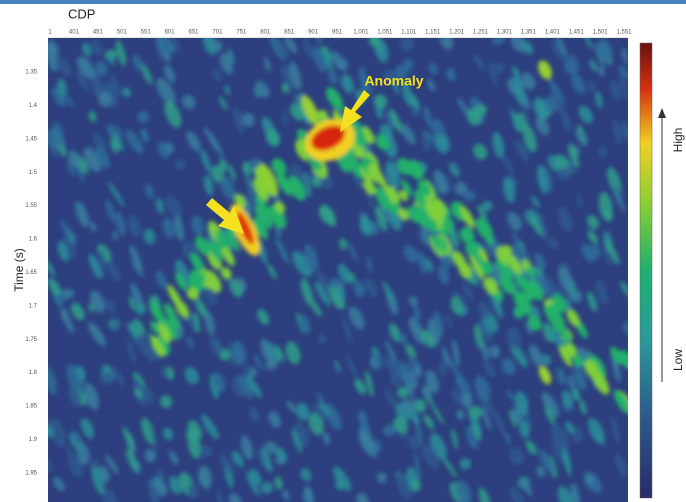 Image resolution: width=686 pixels, height=502 pixels. I want to click on x-tick-label: 951, so click(337, 33).